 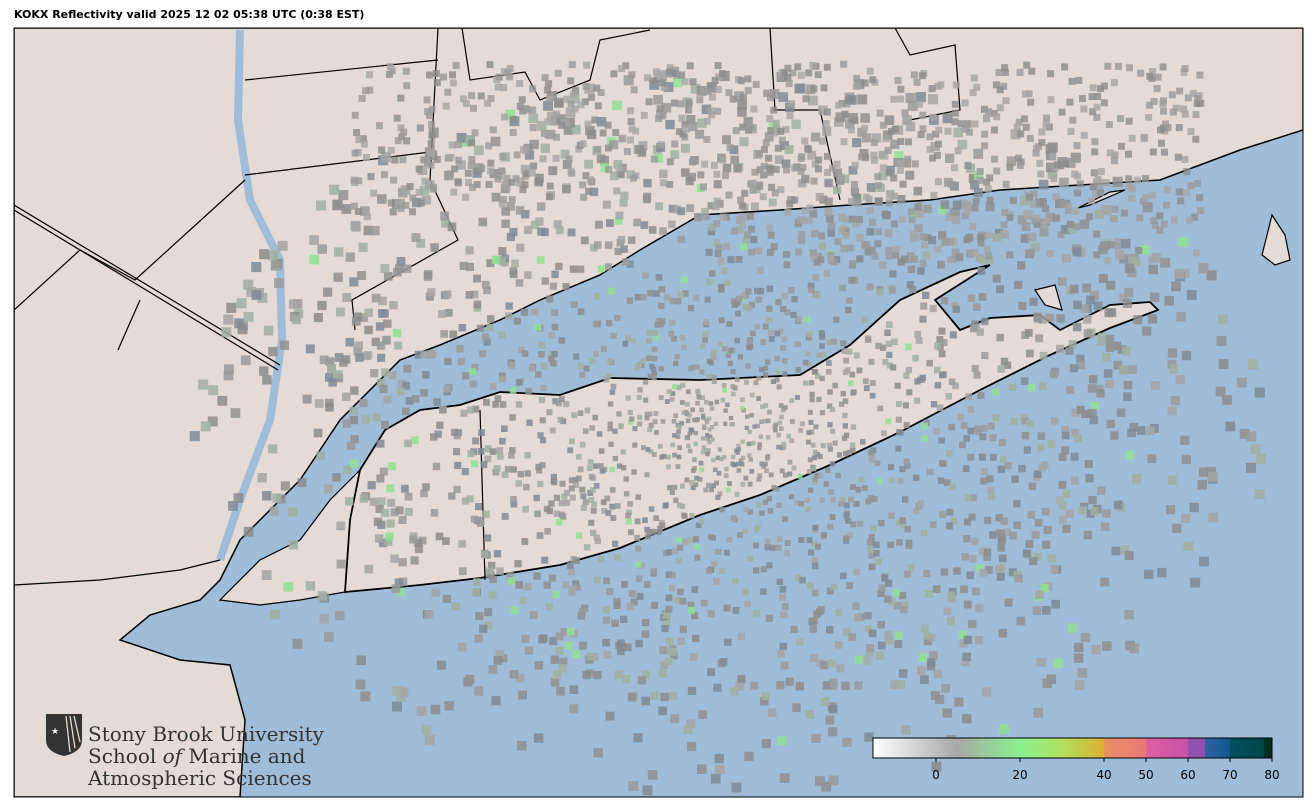 What do you see at coordinates (206, 734) in the screenshot?
I see `logo-line-1: Stony Brook University` at bounding box center [206, 734].